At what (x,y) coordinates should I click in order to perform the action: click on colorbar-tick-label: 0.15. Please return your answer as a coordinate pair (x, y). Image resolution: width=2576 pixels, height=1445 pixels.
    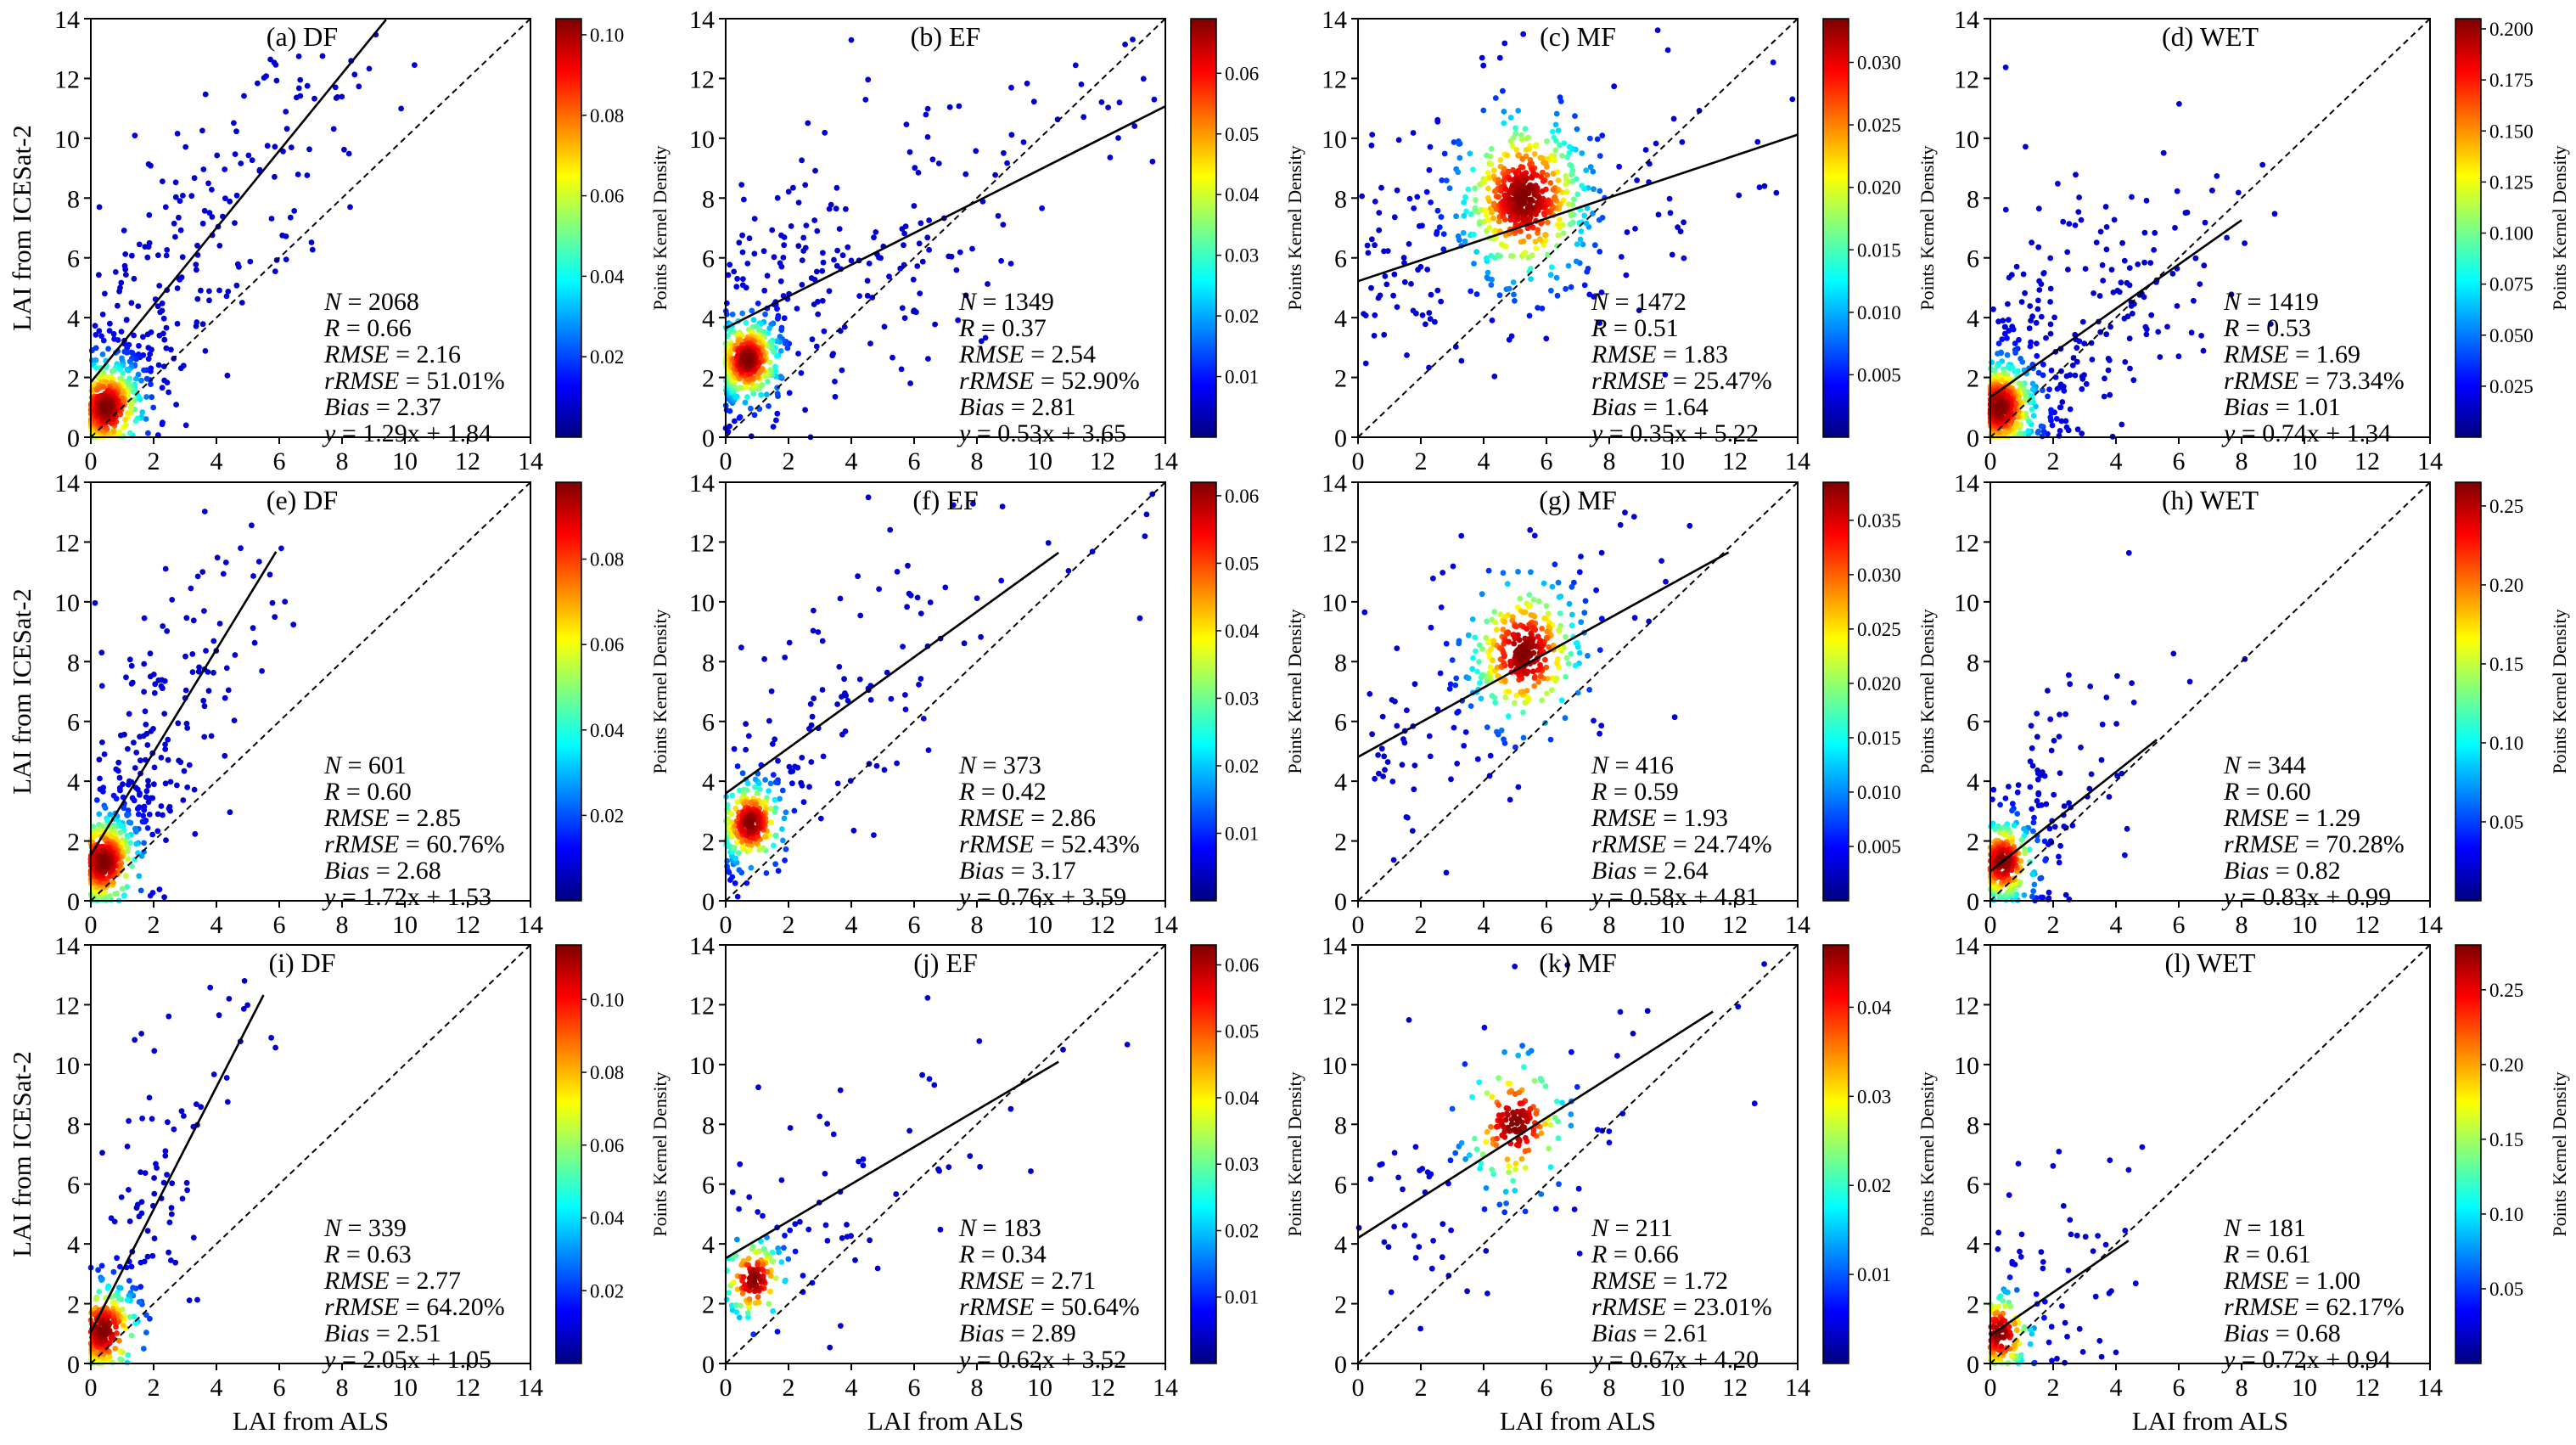
    Looking at the image, I should click on (2506, 664).